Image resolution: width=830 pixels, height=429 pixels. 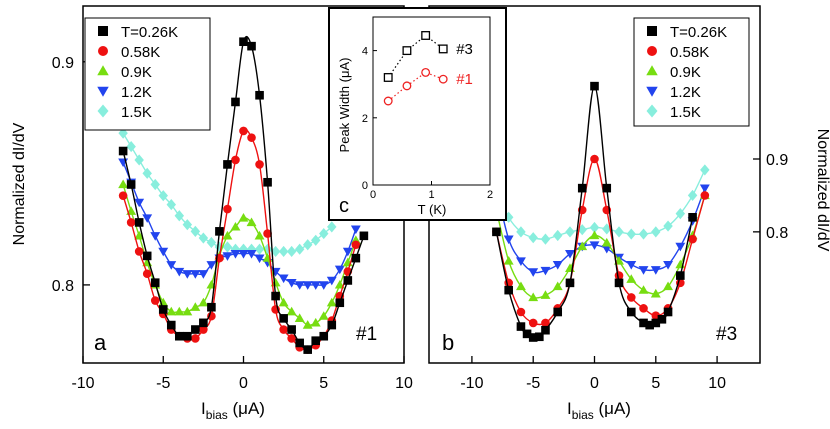 What do you see at coordinates (464, 79) in the screenshot?
I see `series-label: #1` at bounding box center [464, 79].